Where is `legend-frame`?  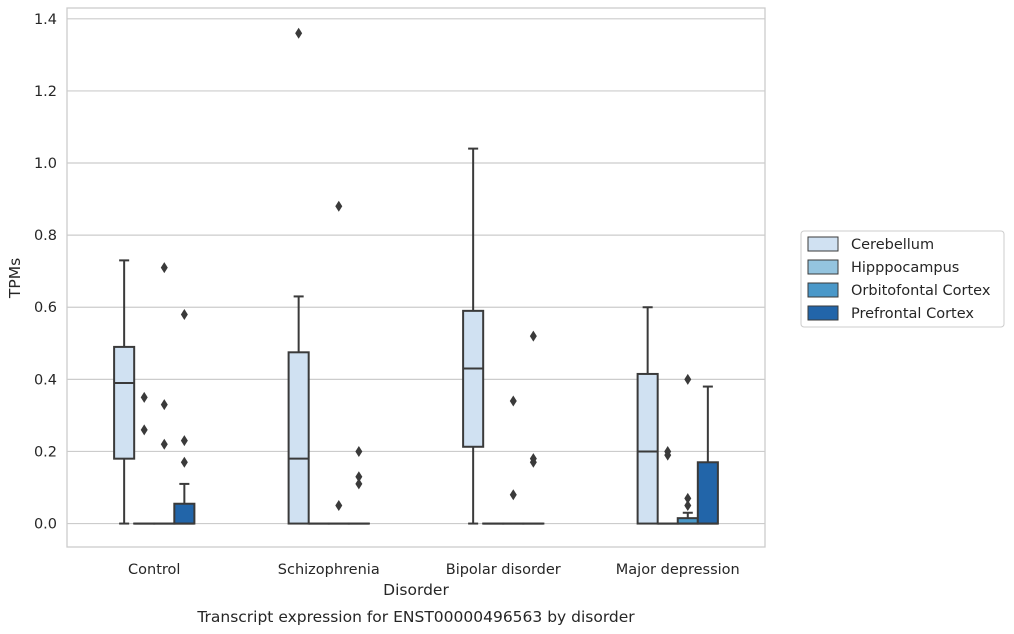 legend-frame is located at coordinates (902, 279).